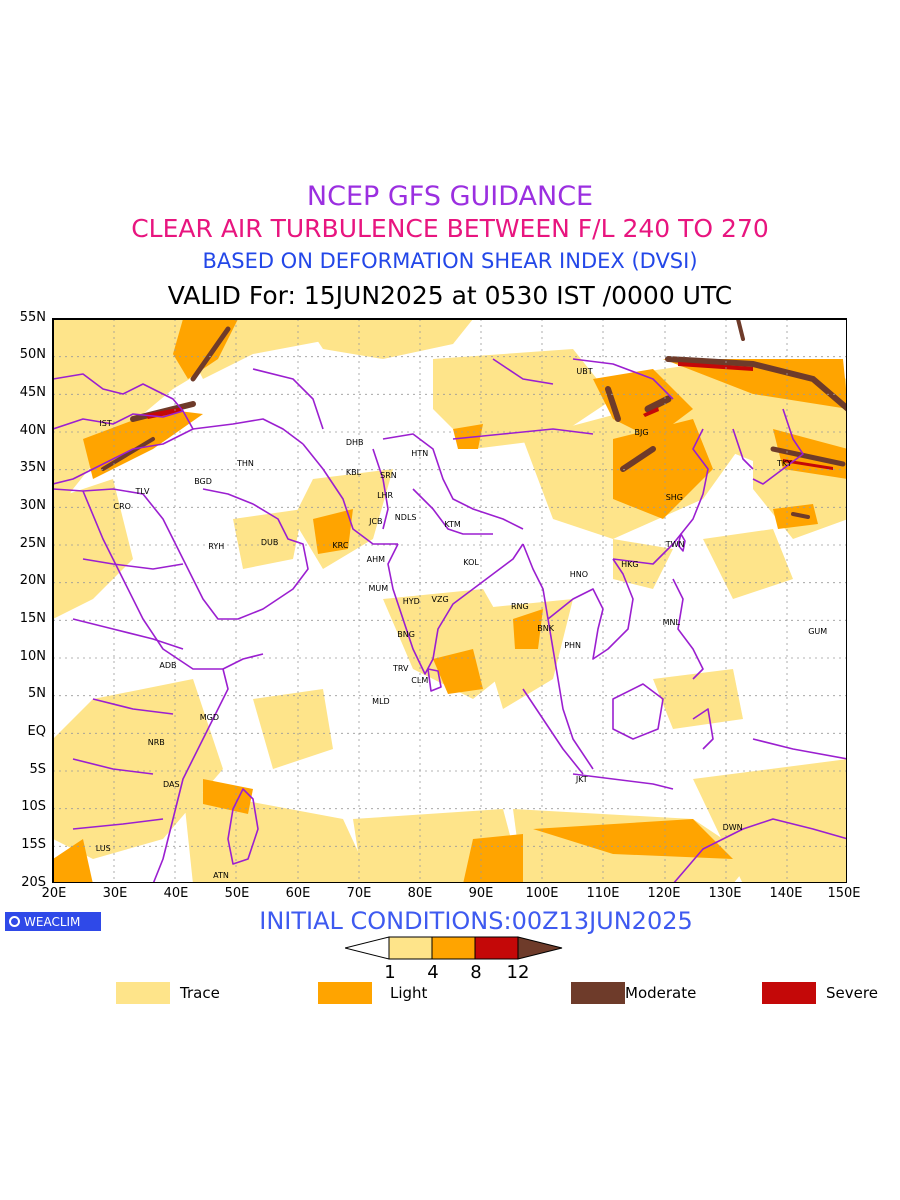 Image resolution: width=900 pixels, height=1200 pixels. Describe the element at coordinates (143, 993) in the screenshot. I see `legend-trace-swatch` at that location.